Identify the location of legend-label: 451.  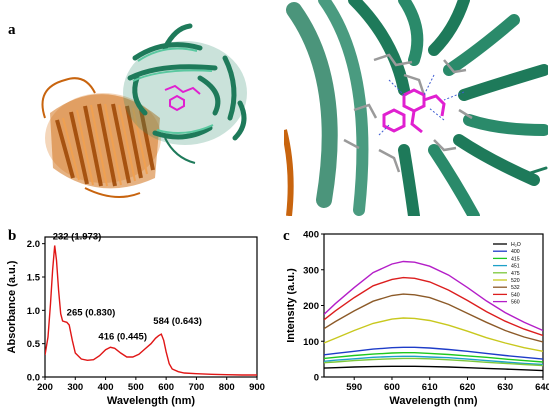
(515, 267).